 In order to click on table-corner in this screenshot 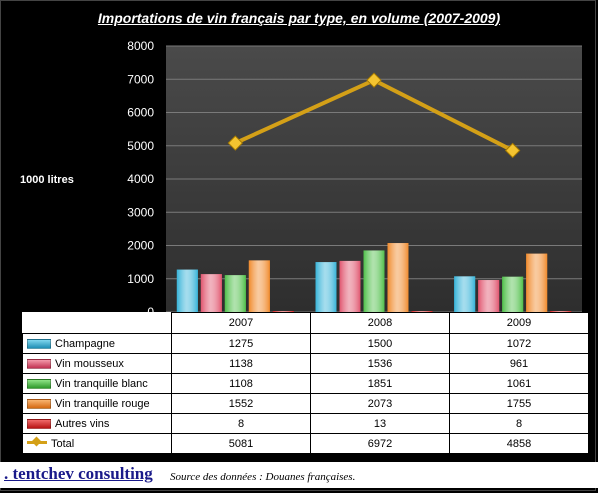, I will do `click(97, 323)`.